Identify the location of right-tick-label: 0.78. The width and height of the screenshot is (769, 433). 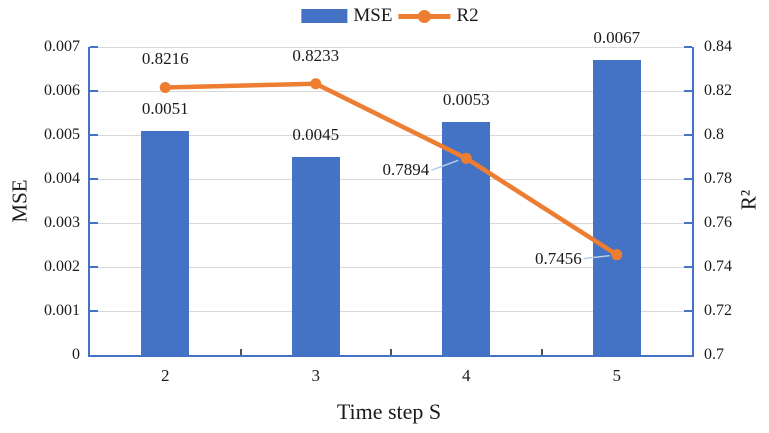
(718, 178).